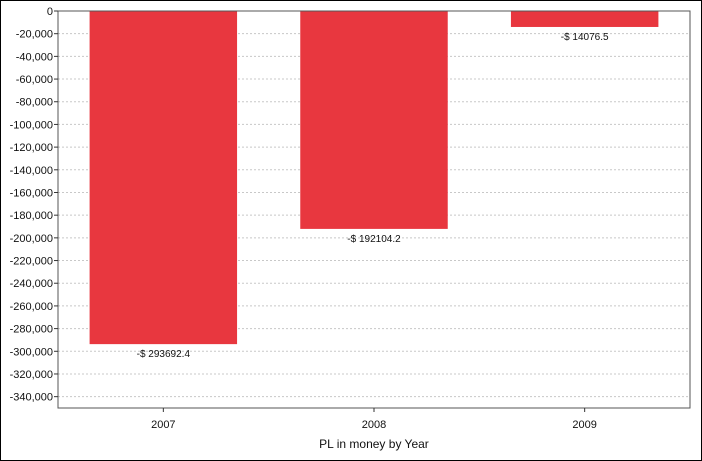 The image size is (702, 461). I want to click on x-axis-categories: 2007 2008 2009, so click(374, 419).